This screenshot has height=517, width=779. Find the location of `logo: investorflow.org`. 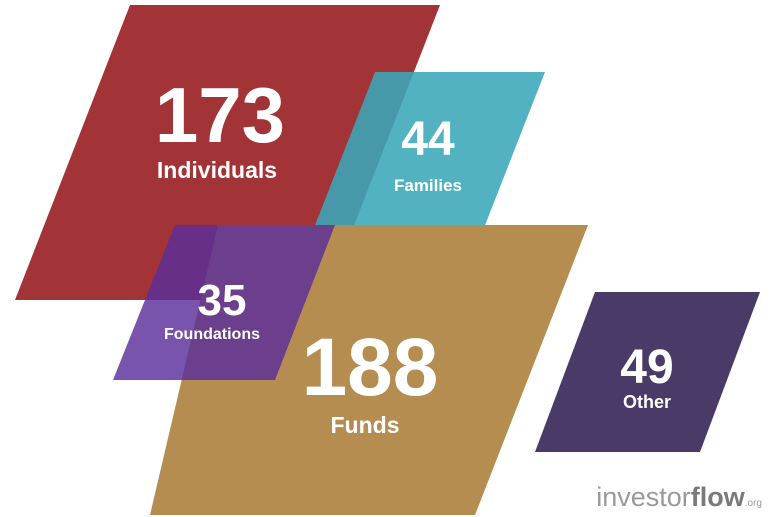

logo: investorflow.org is located at coordinates (679, 497).